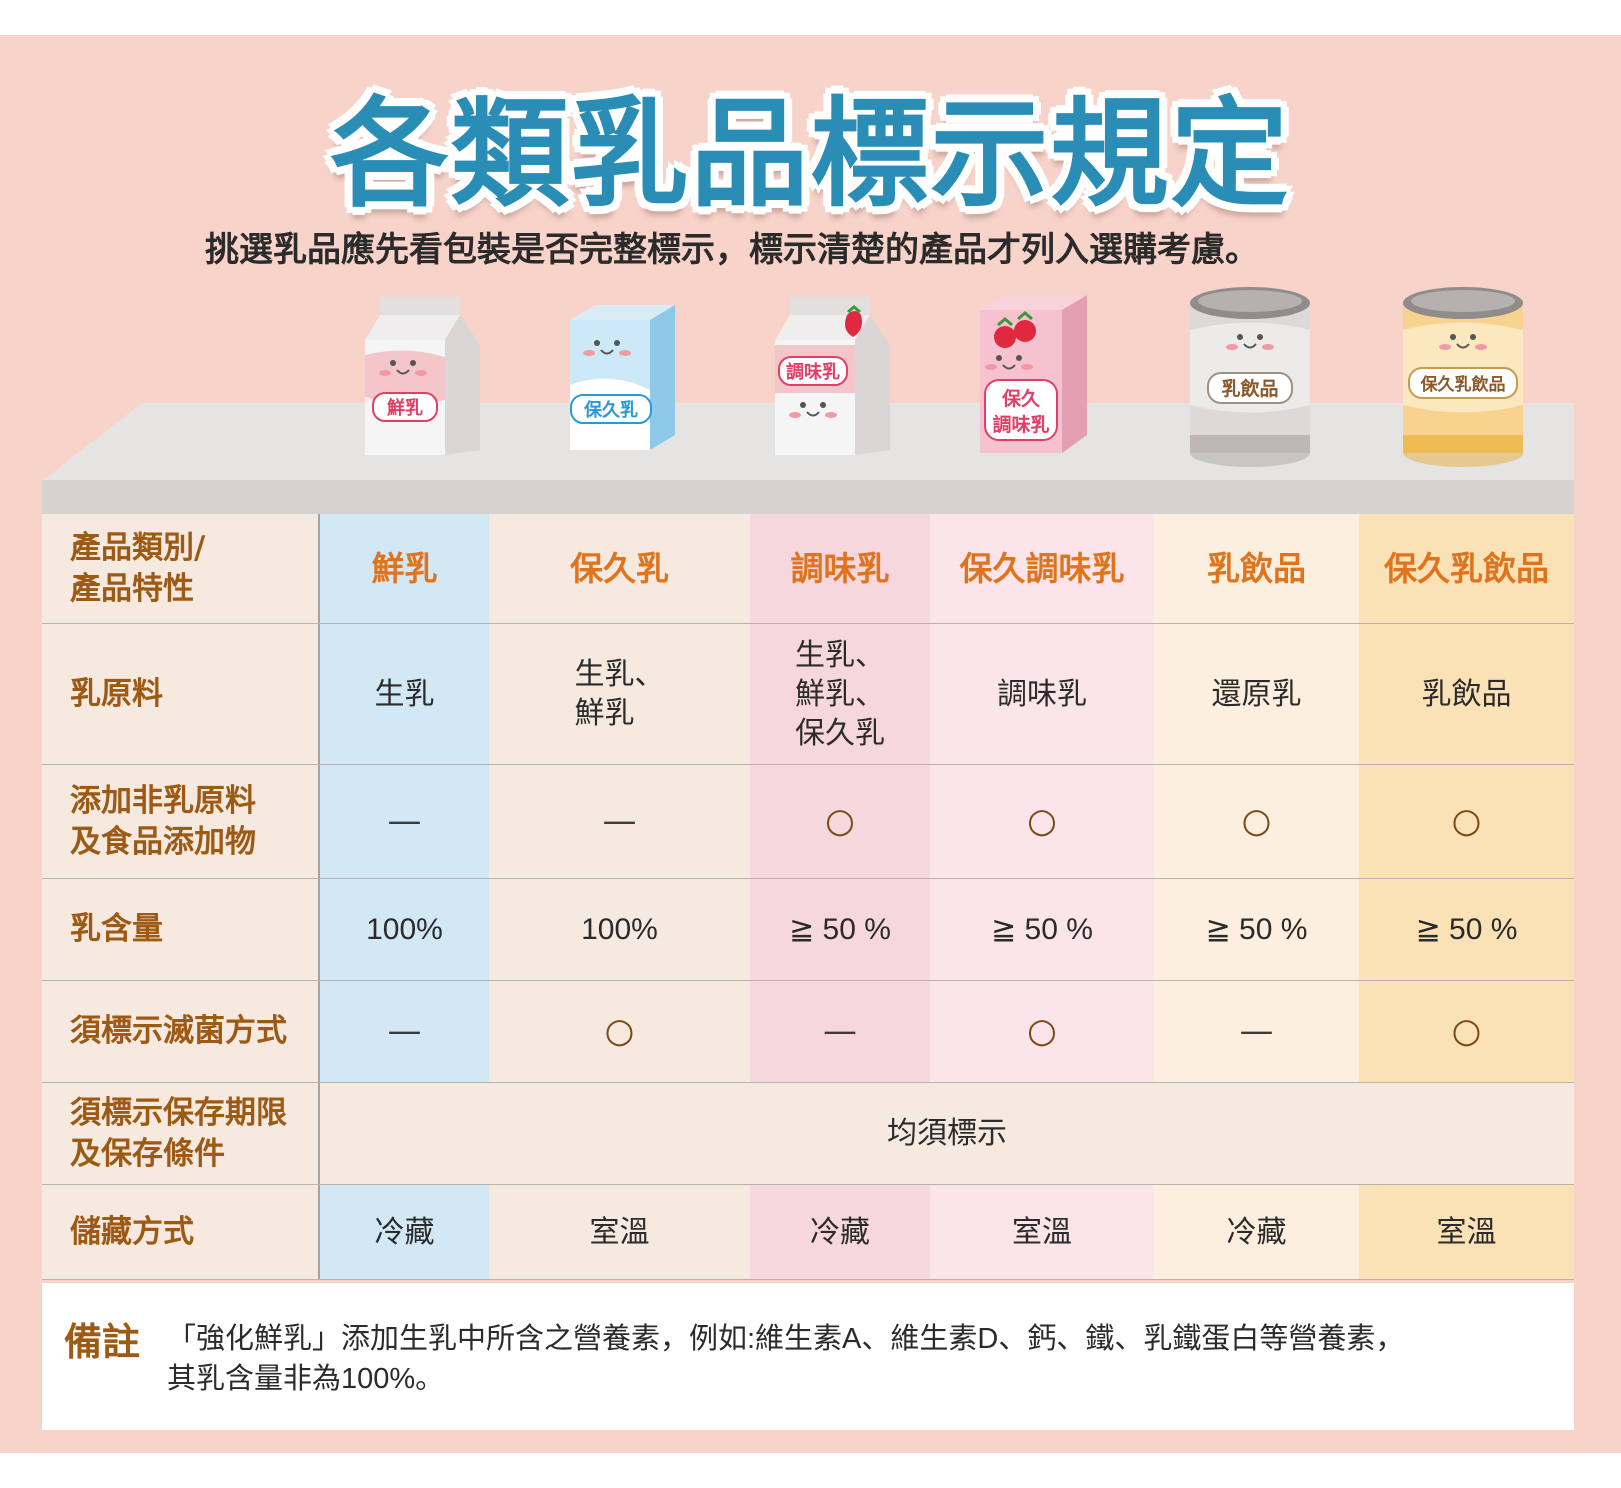 Image resolution: width=1621 pixels, height=1488 pixels. Describe the element at coordinates (813, 372) in the screenshot. I see `product-label: 調味乳` at that location.